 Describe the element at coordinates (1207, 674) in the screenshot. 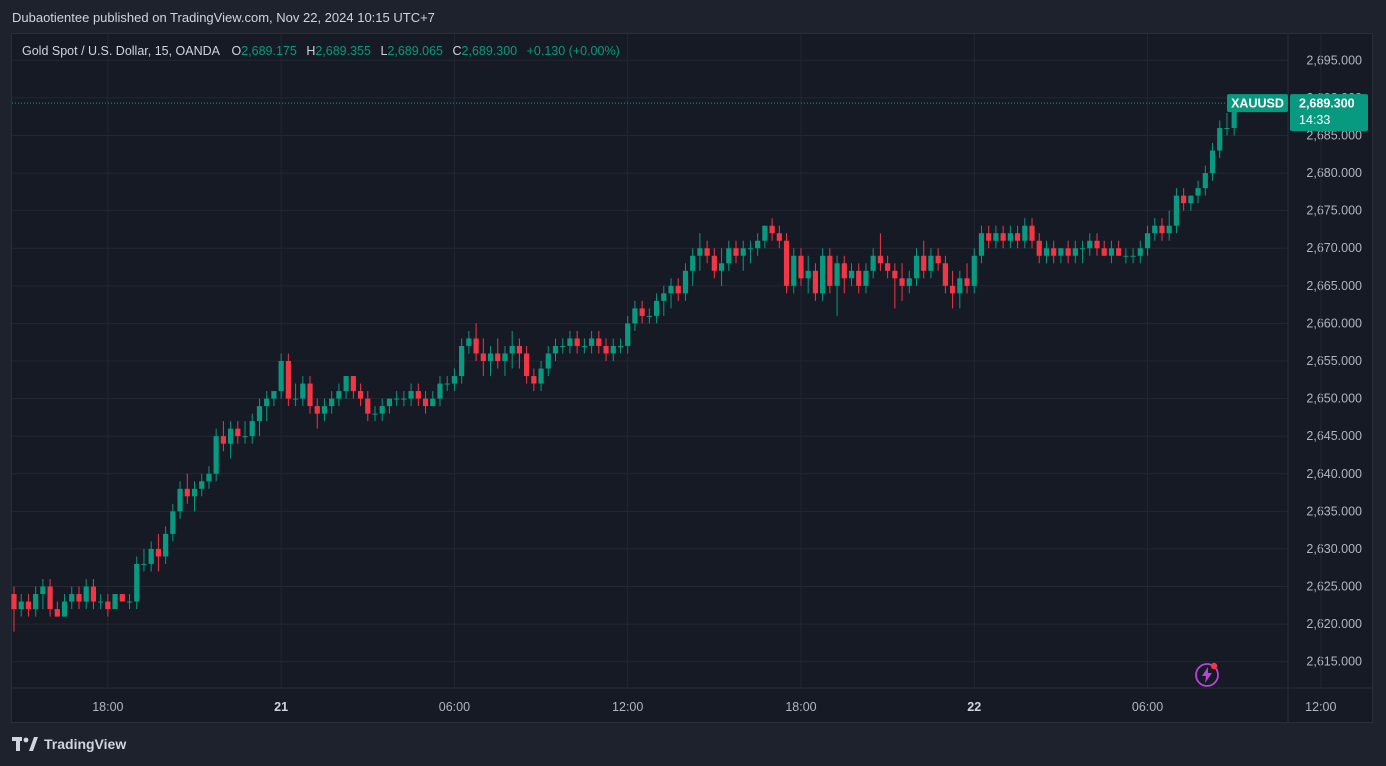

I see `lightning-icon` at that location.